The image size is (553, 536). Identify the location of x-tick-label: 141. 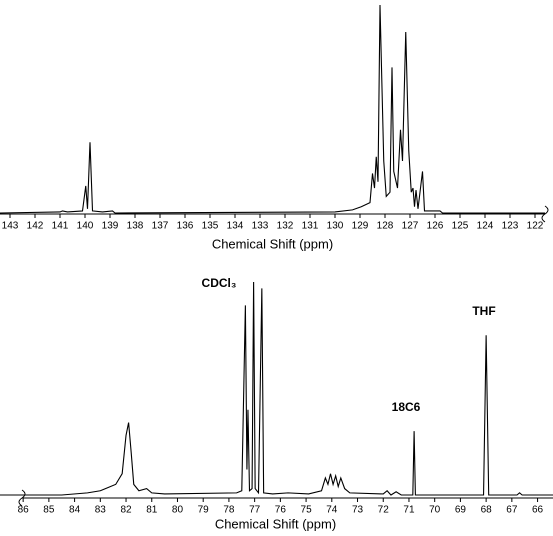
(60, 226).